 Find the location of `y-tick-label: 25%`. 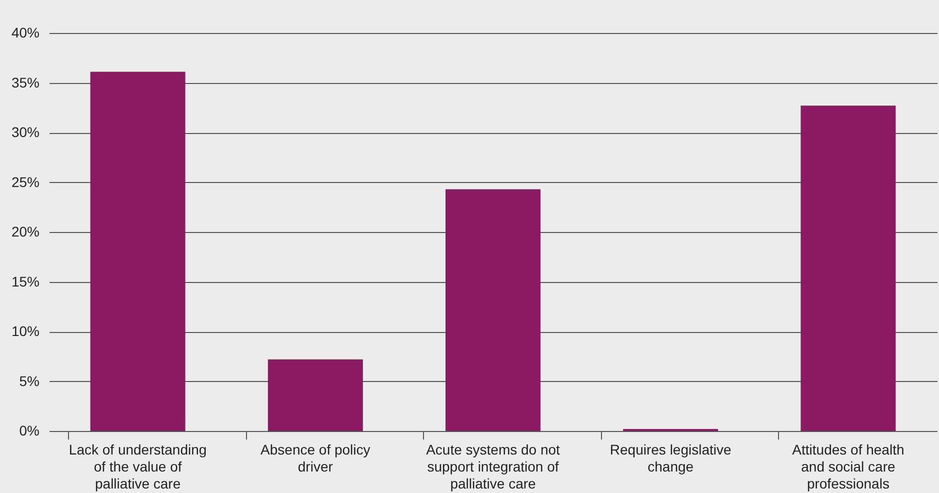

y-tick-label: 25% is located at coordinates (25, 182).